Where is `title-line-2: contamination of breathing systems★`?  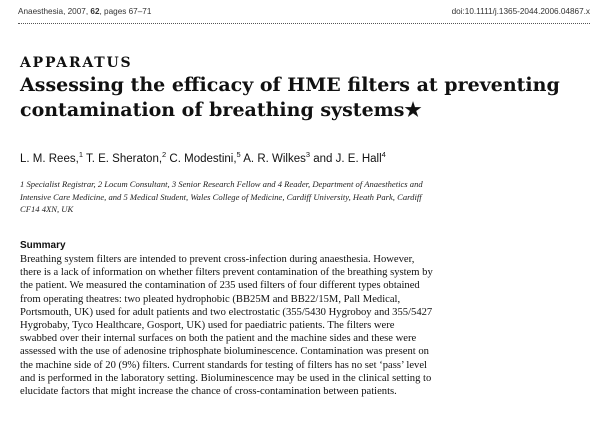
title-line-2: contamination of breathing systems★ is located at coordinates (221, 110).